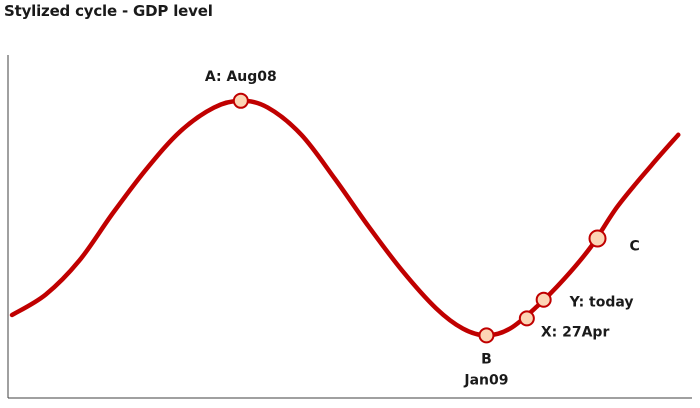  I want to click on point-label-2-line-2: Jan09, so click(485, 380).